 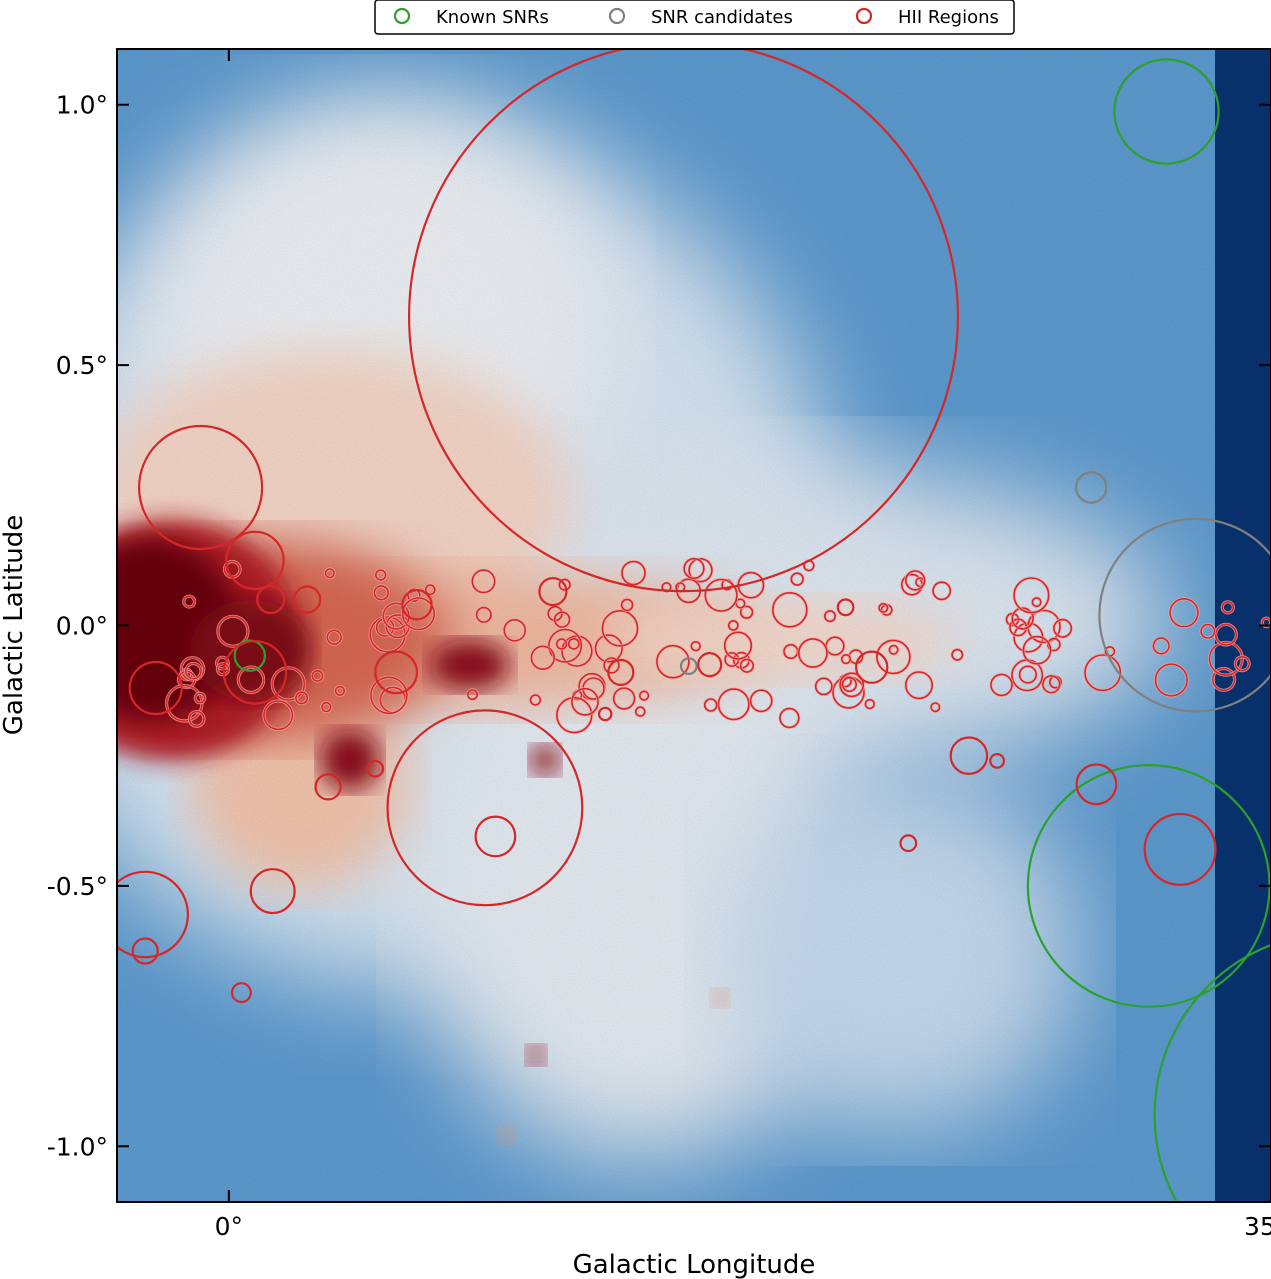 I want to click on legend-entry-snr-candidates: SNR candidates, so click(x=700, y=17).